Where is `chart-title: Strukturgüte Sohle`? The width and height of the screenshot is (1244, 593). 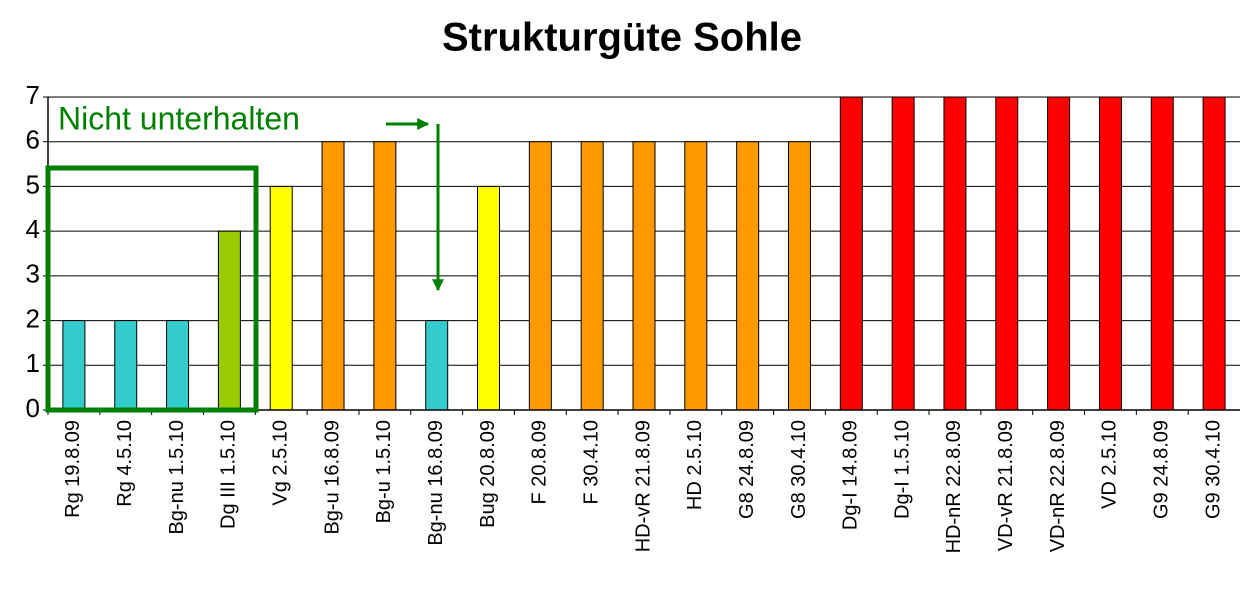 chart-title: Strukturgüte Sohle is located at coordinates (622, 38).